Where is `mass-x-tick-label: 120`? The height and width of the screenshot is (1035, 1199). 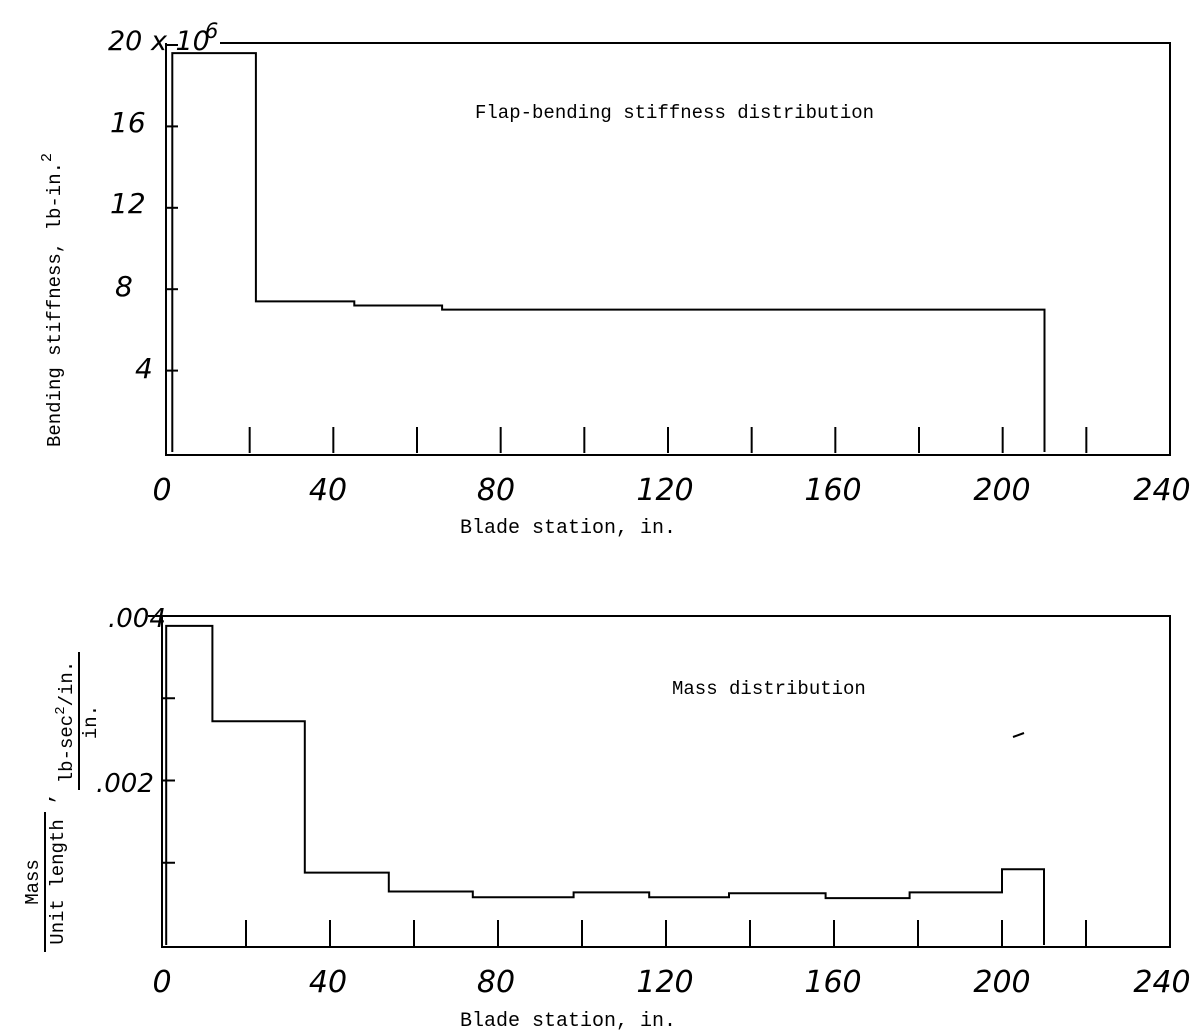
mass-x-tick-label: 120 is located at coordinates (664, 982).